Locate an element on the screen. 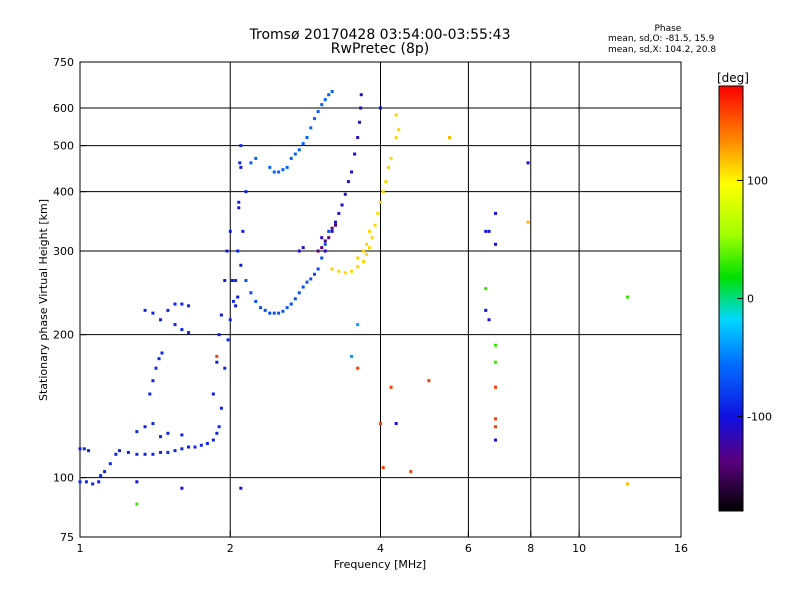 The image size is (800, 600). colorbar-tick-label: 100 is located at coordinates (757, 180).